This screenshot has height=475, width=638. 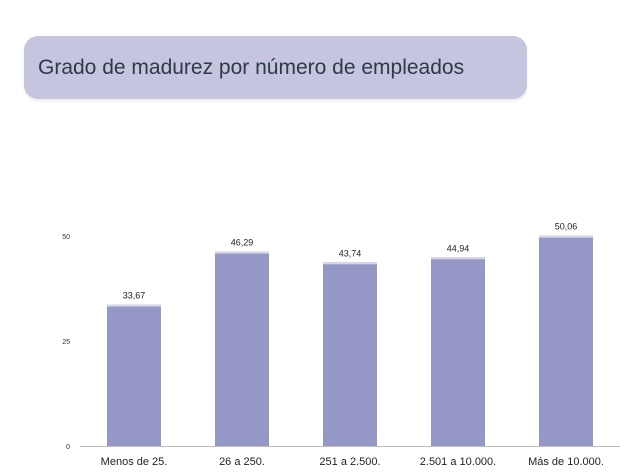 I want to click on chart-title: Grado de madurez por número de empleados, so click(x=251, y=67).